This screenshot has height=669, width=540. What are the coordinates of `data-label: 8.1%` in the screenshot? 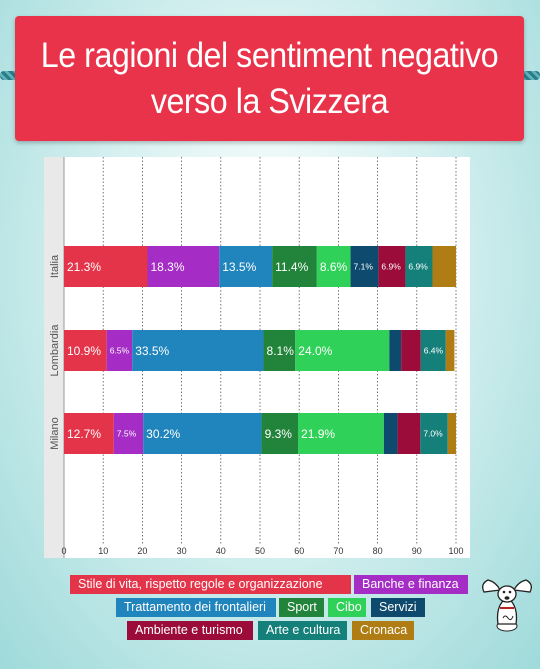 It's located at (281, 351).